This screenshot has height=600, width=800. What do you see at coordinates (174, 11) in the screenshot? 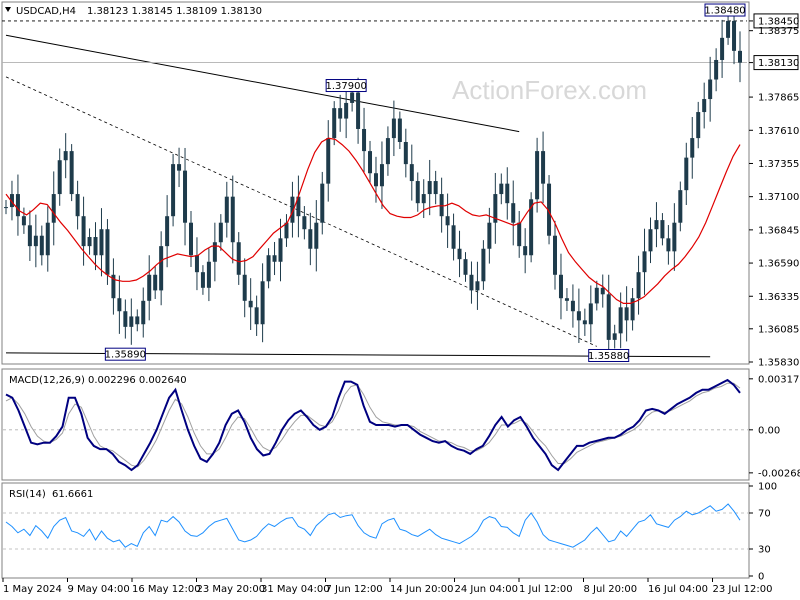
I see `ohlc-label: 1.38123 1.38145 1.38109 1.38130` at bounding box center [174, 11].